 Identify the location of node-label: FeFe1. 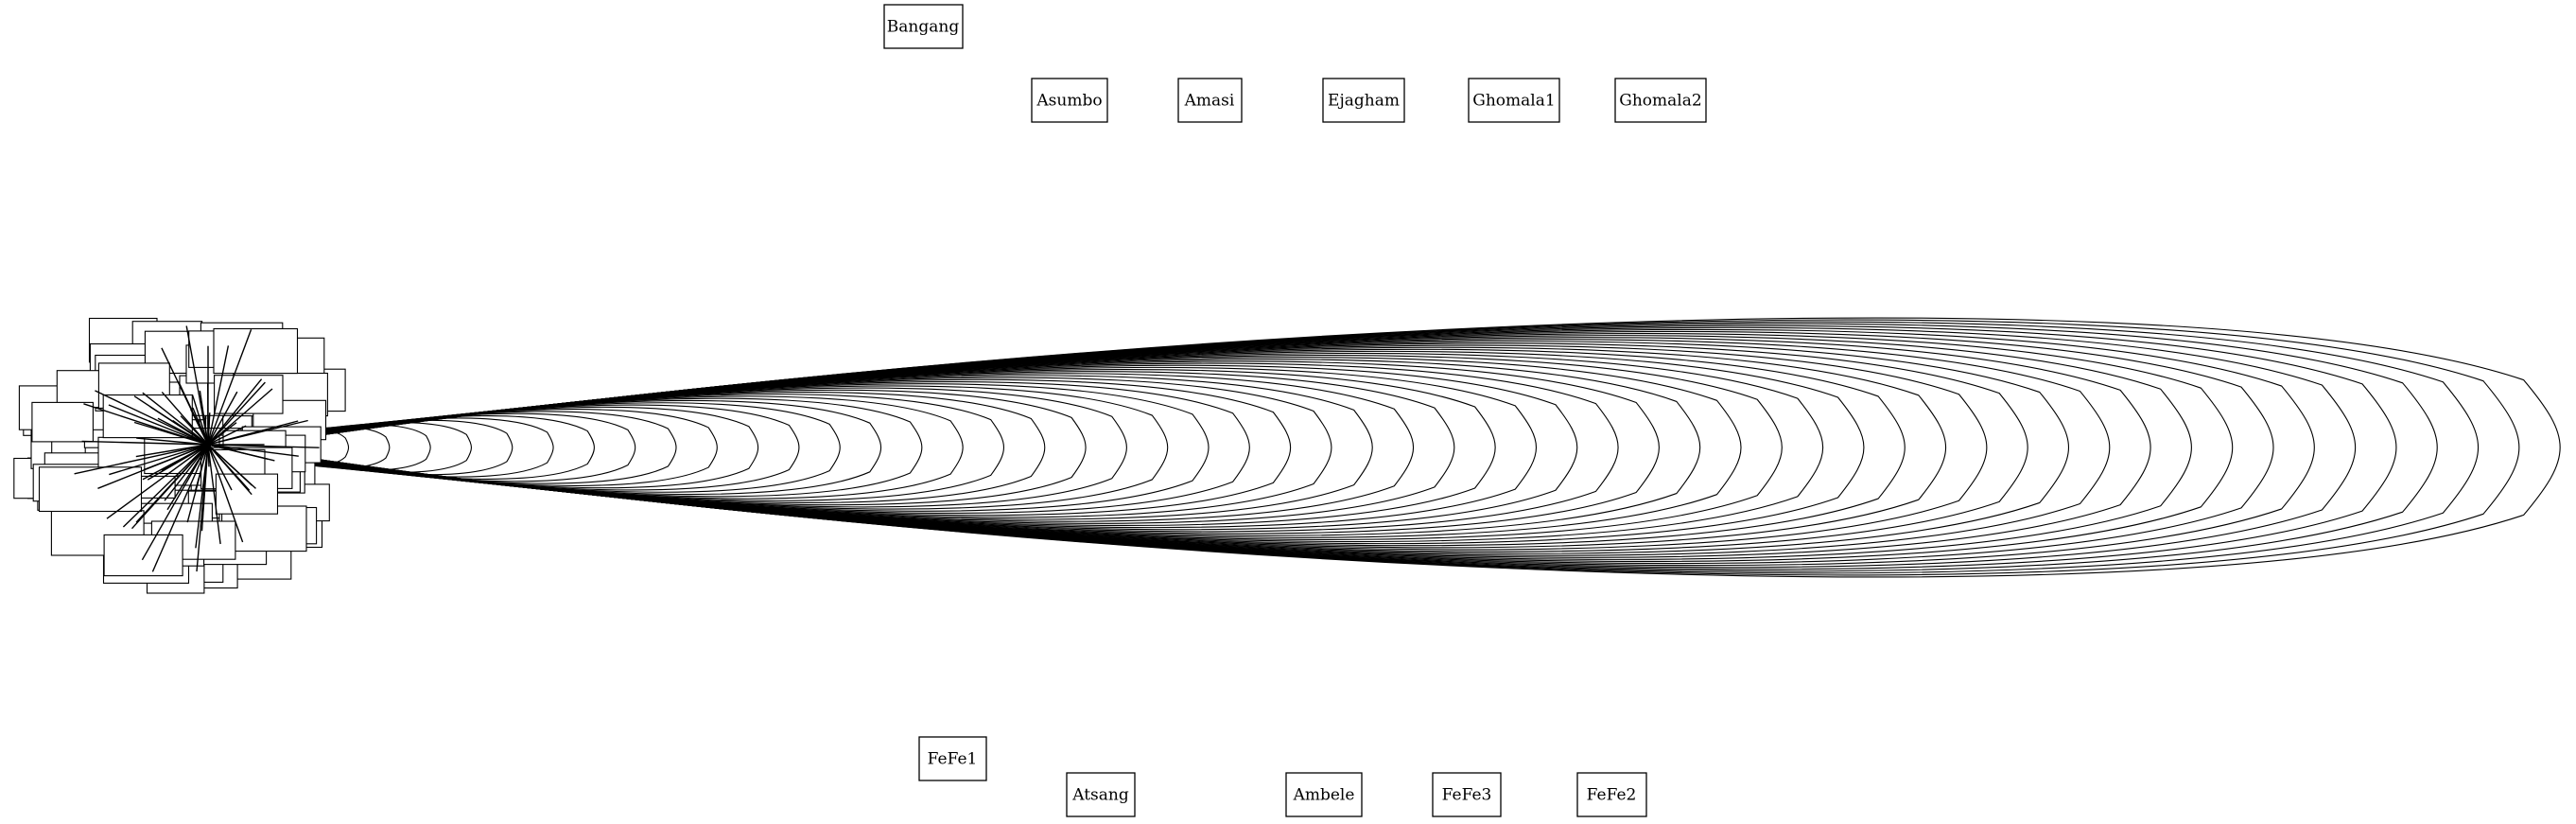
(953, 759).